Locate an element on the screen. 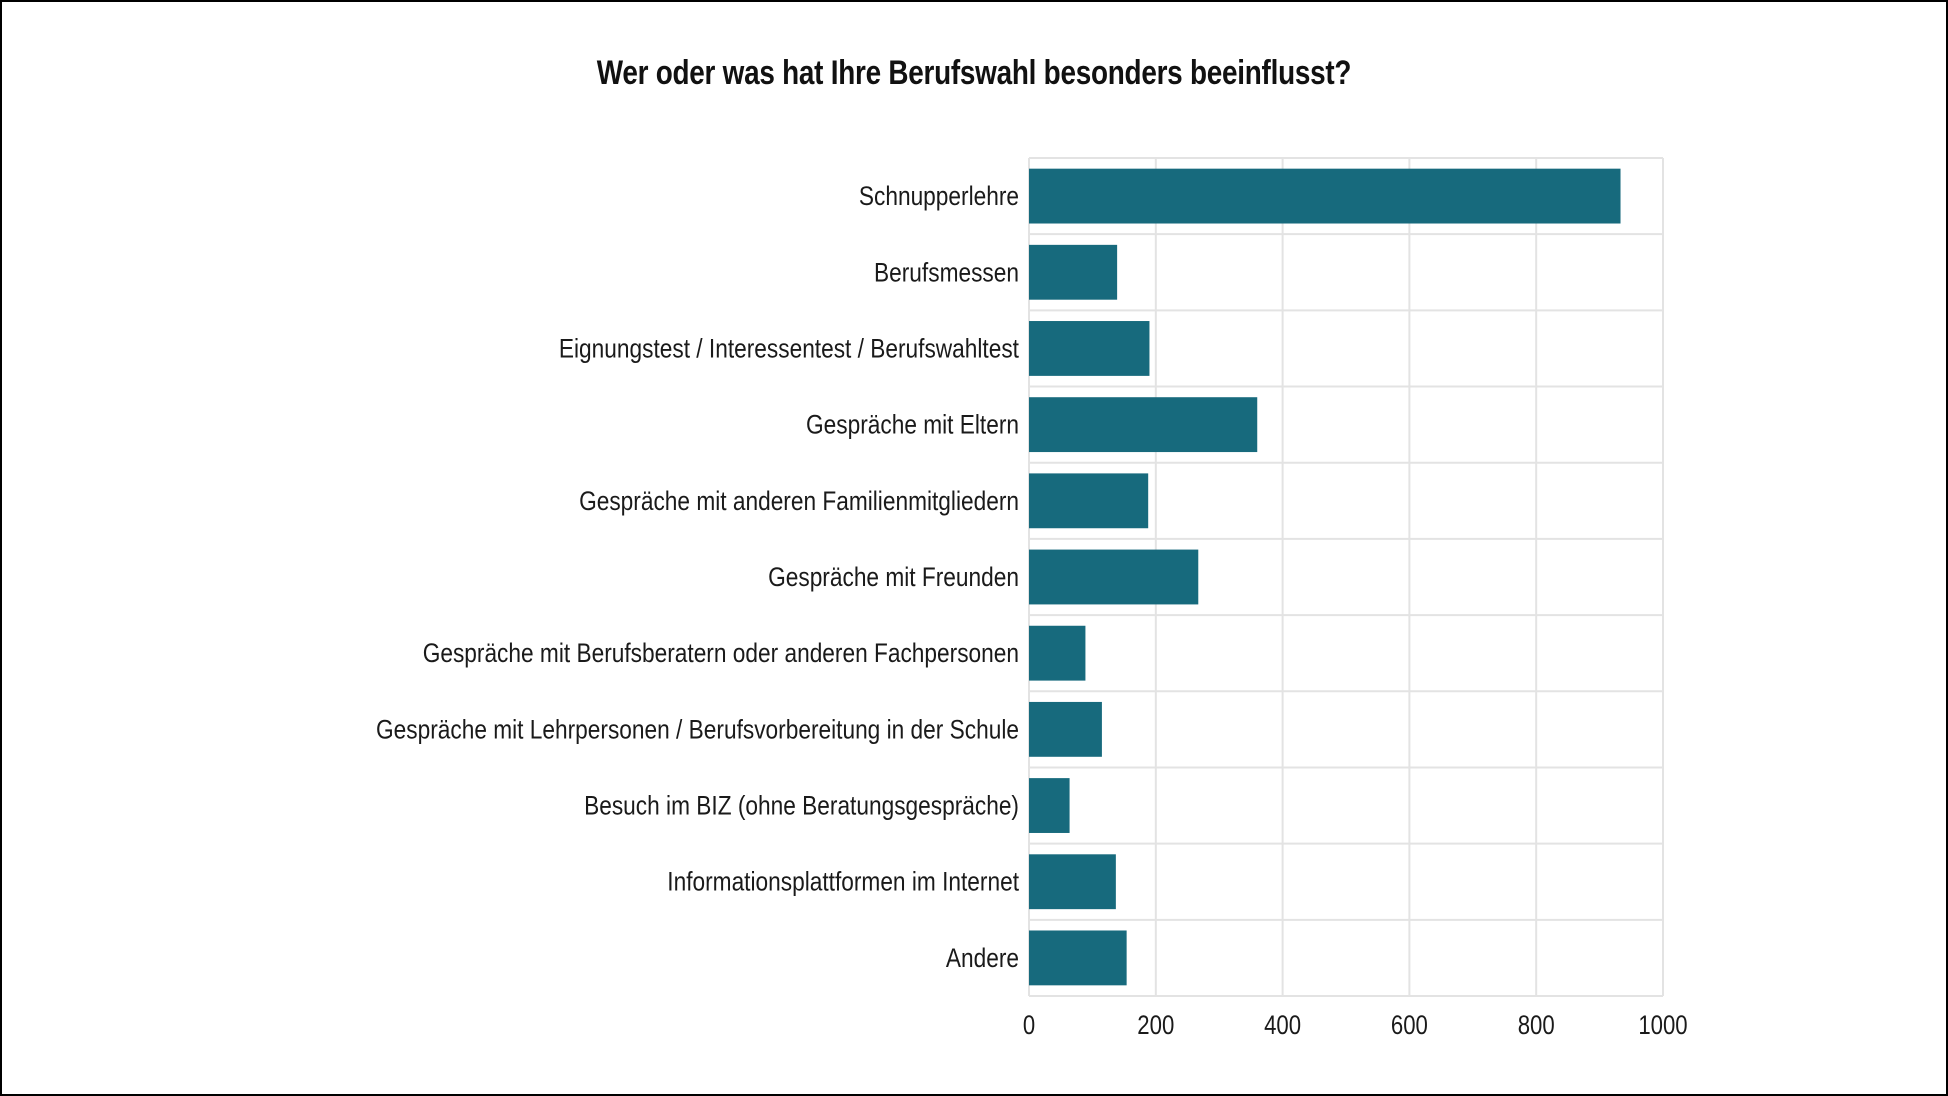 The image size is (1948, 1096). x-tick-label: 600 is located at coordinates (1409, 1025).